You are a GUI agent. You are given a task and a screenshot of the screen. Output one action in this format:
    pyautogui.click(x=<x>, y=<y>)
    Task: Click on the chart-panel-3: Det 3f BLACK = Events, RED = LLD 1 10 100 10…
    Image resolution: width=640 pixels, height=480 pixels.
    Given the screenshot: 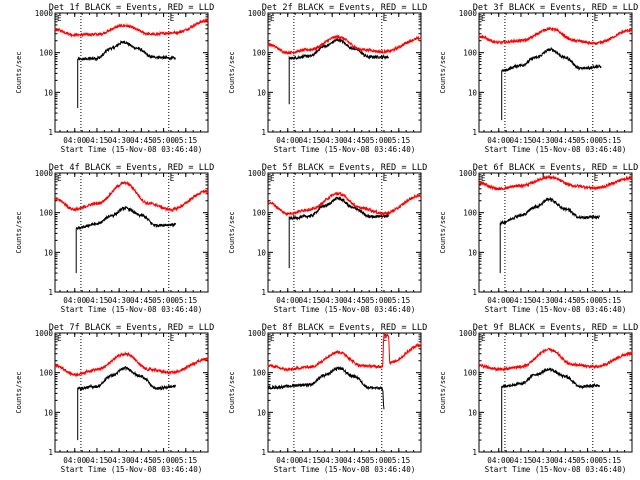 What is the action you would take?
    pyautogui.click(x=538, y=78)
    